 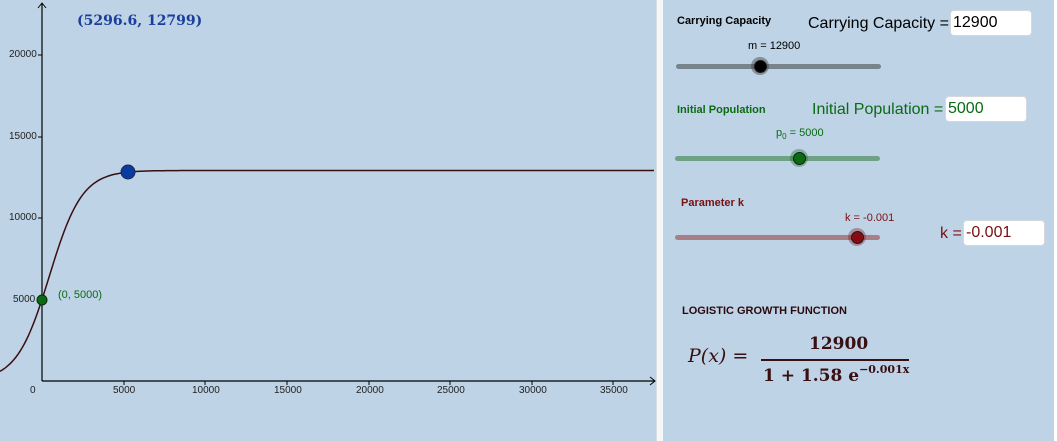 What do you see at coordinates (878, 109) in the screenshot?
I see `initial-population-input-label: Initial Population =` at bounding box center [878, 109].